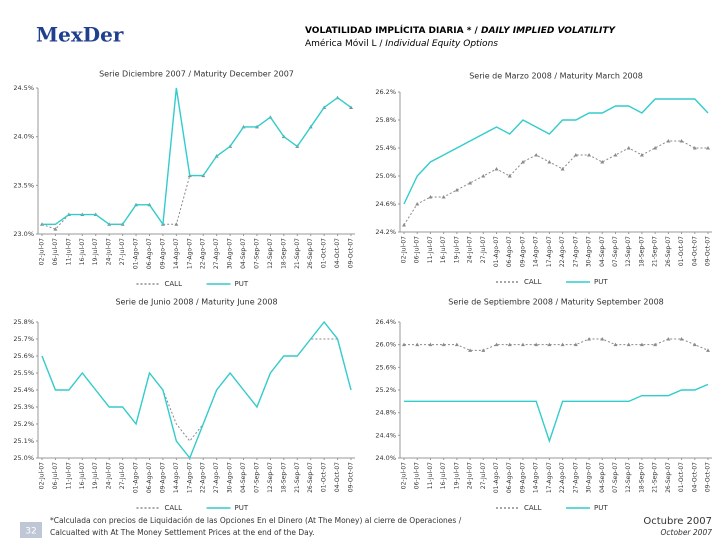  What do you see at coordinates (345, 43) in the screenshot?
I see `subtitle-es: América Móvil L /` at bounding box center [345, 43].